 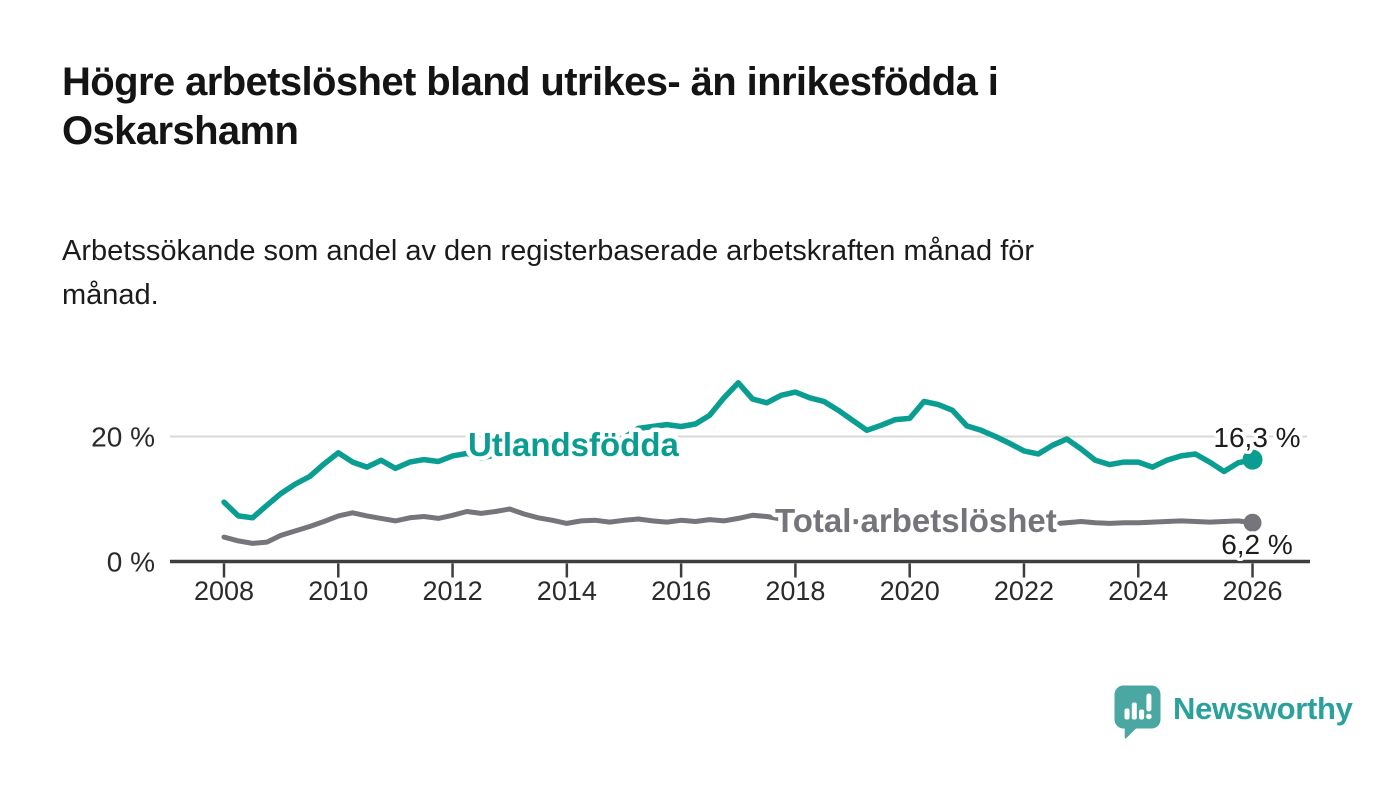 I want to click on x-tick-label: 2010, so click(x=338, y=591).